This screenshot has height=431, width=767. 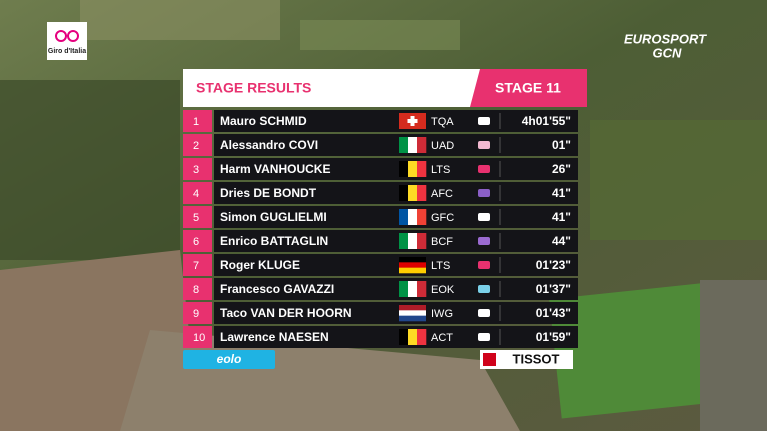 I want to click on rank: 10, so click(x=199, y=338).